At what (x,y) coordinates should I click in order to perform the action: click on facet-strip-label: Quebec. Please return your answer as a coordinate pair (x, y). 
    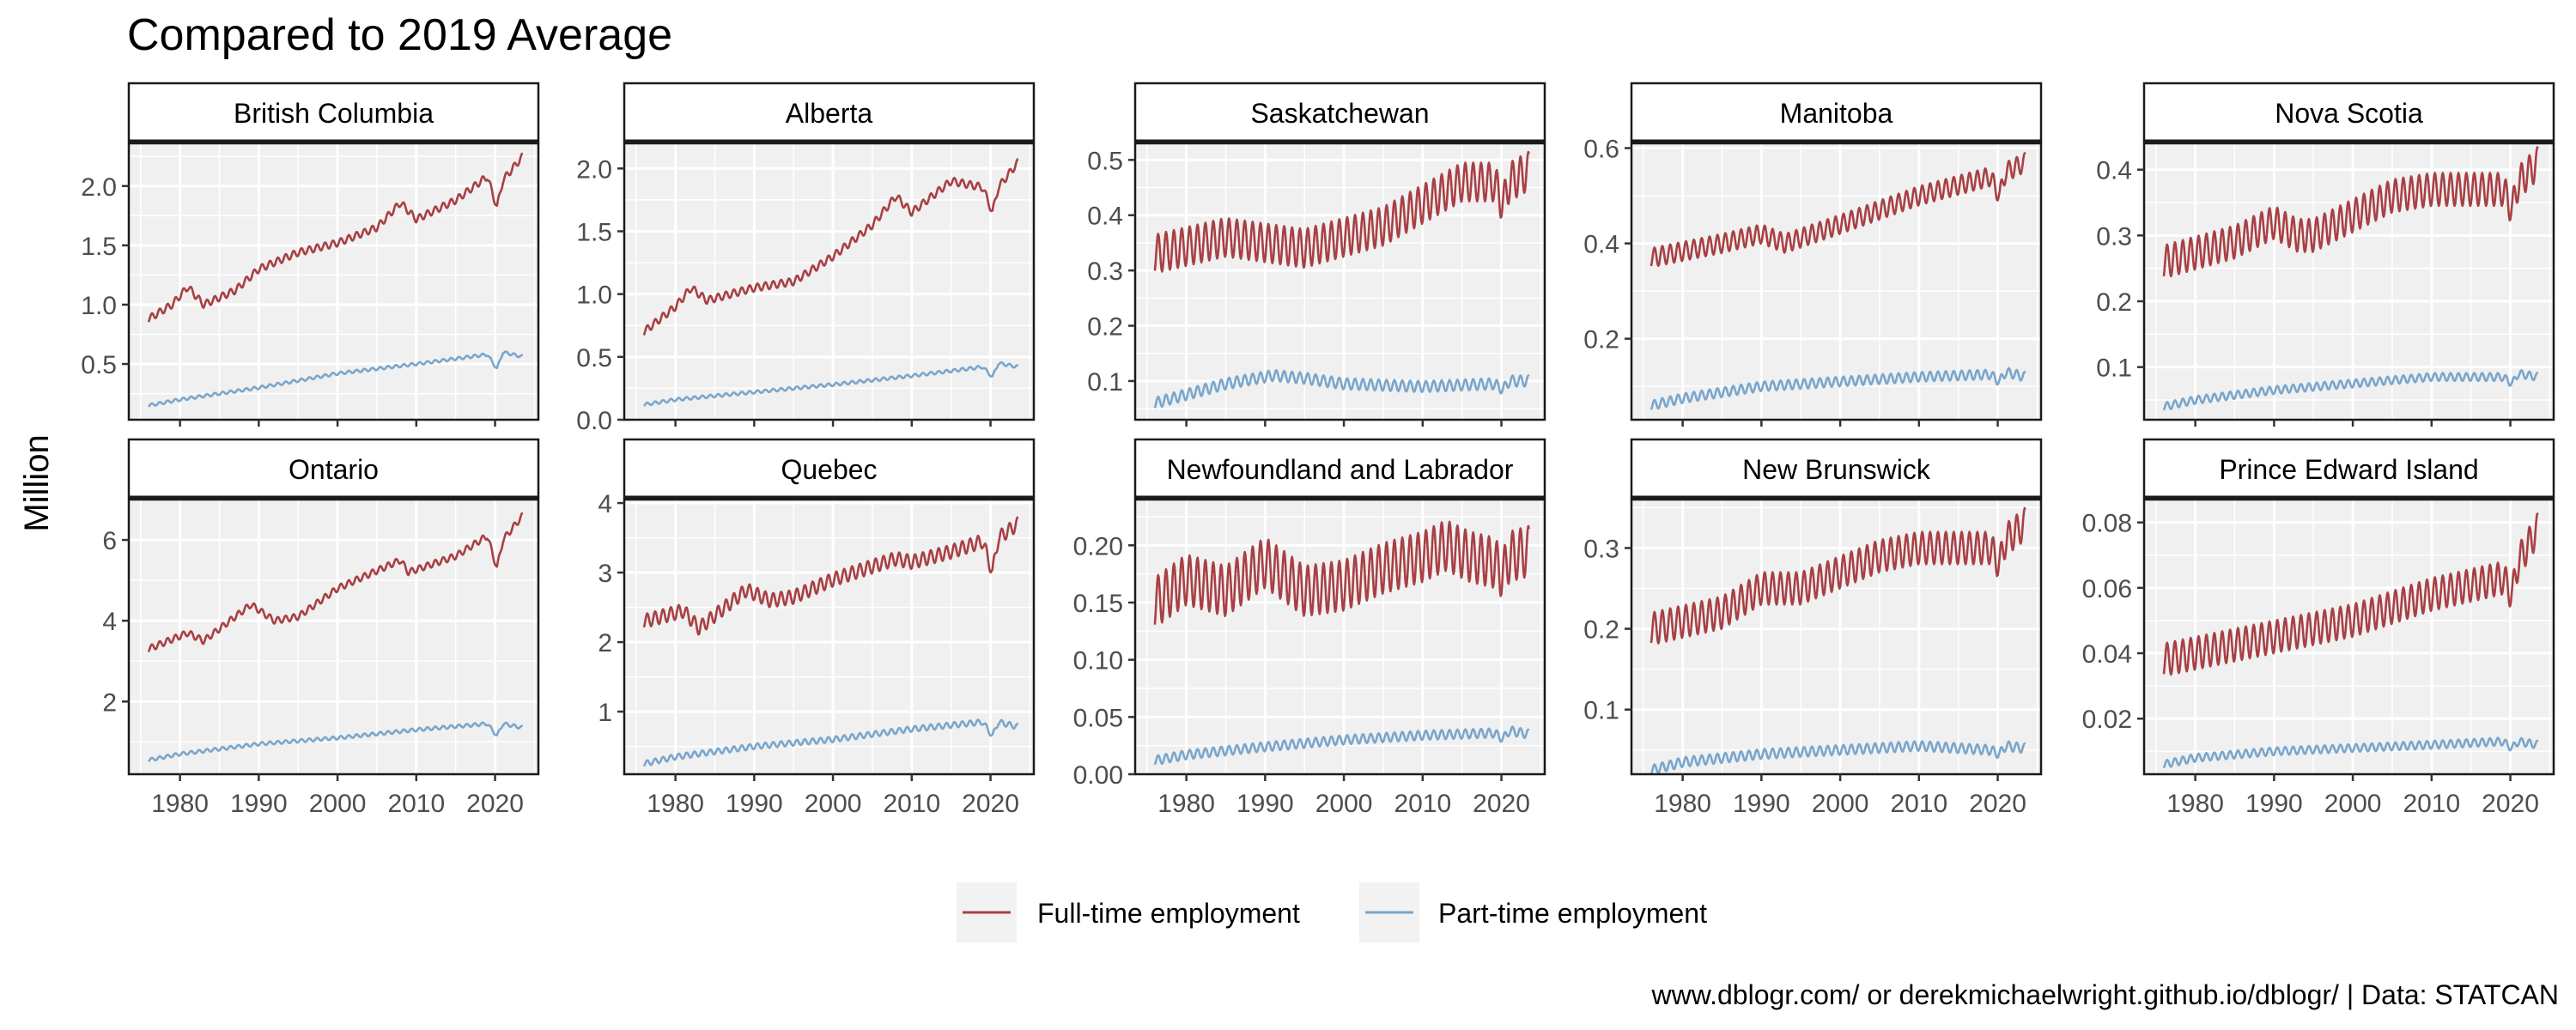
    Looking at the image, I should click on (829, 469).